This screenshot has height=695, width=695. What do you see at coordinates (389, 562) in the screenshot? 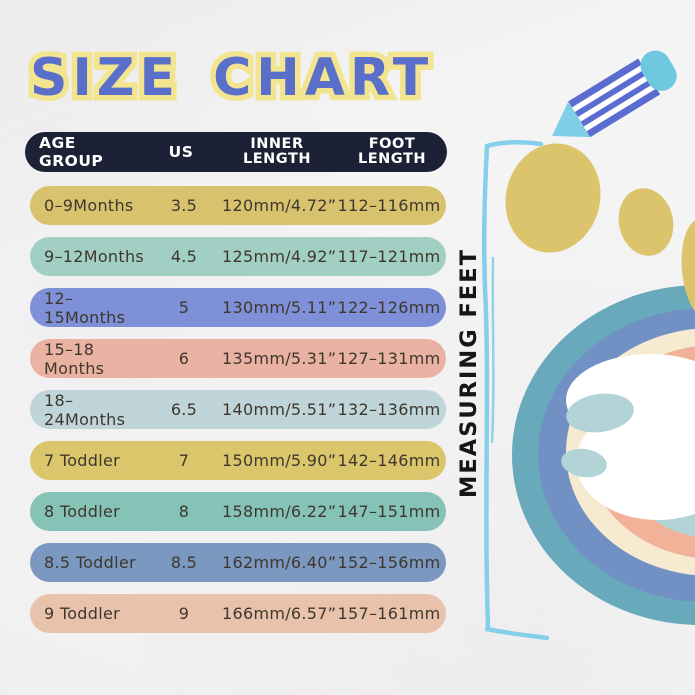
I see `foot-length-cell: 152–156mm` at bounding box center [389, 562].